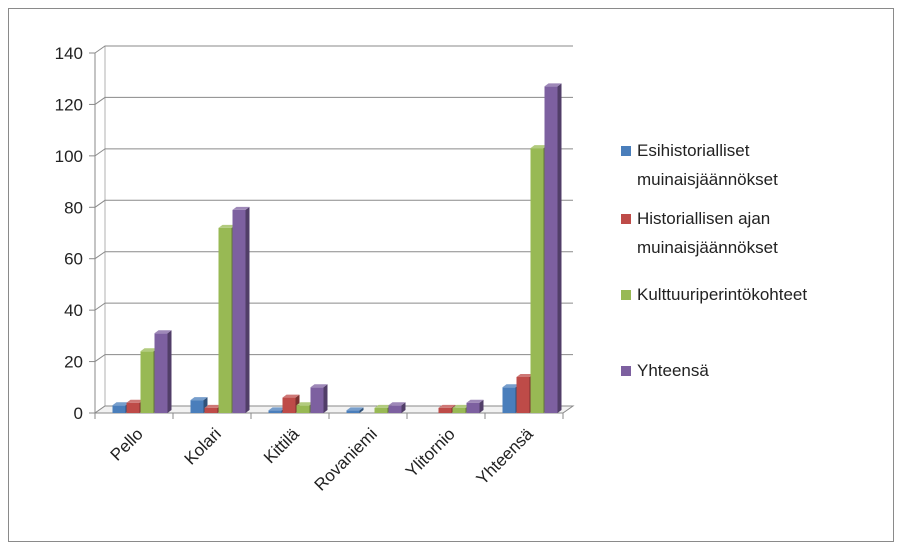 Image resolution: width=902 pixels, height=548 pixels. What do you see at coordinates (75, 233) in the screenshot?
I see `y-axis-tick-labels: 0 20 40 60 80 100 120 140` at bounding box center [75, 233].